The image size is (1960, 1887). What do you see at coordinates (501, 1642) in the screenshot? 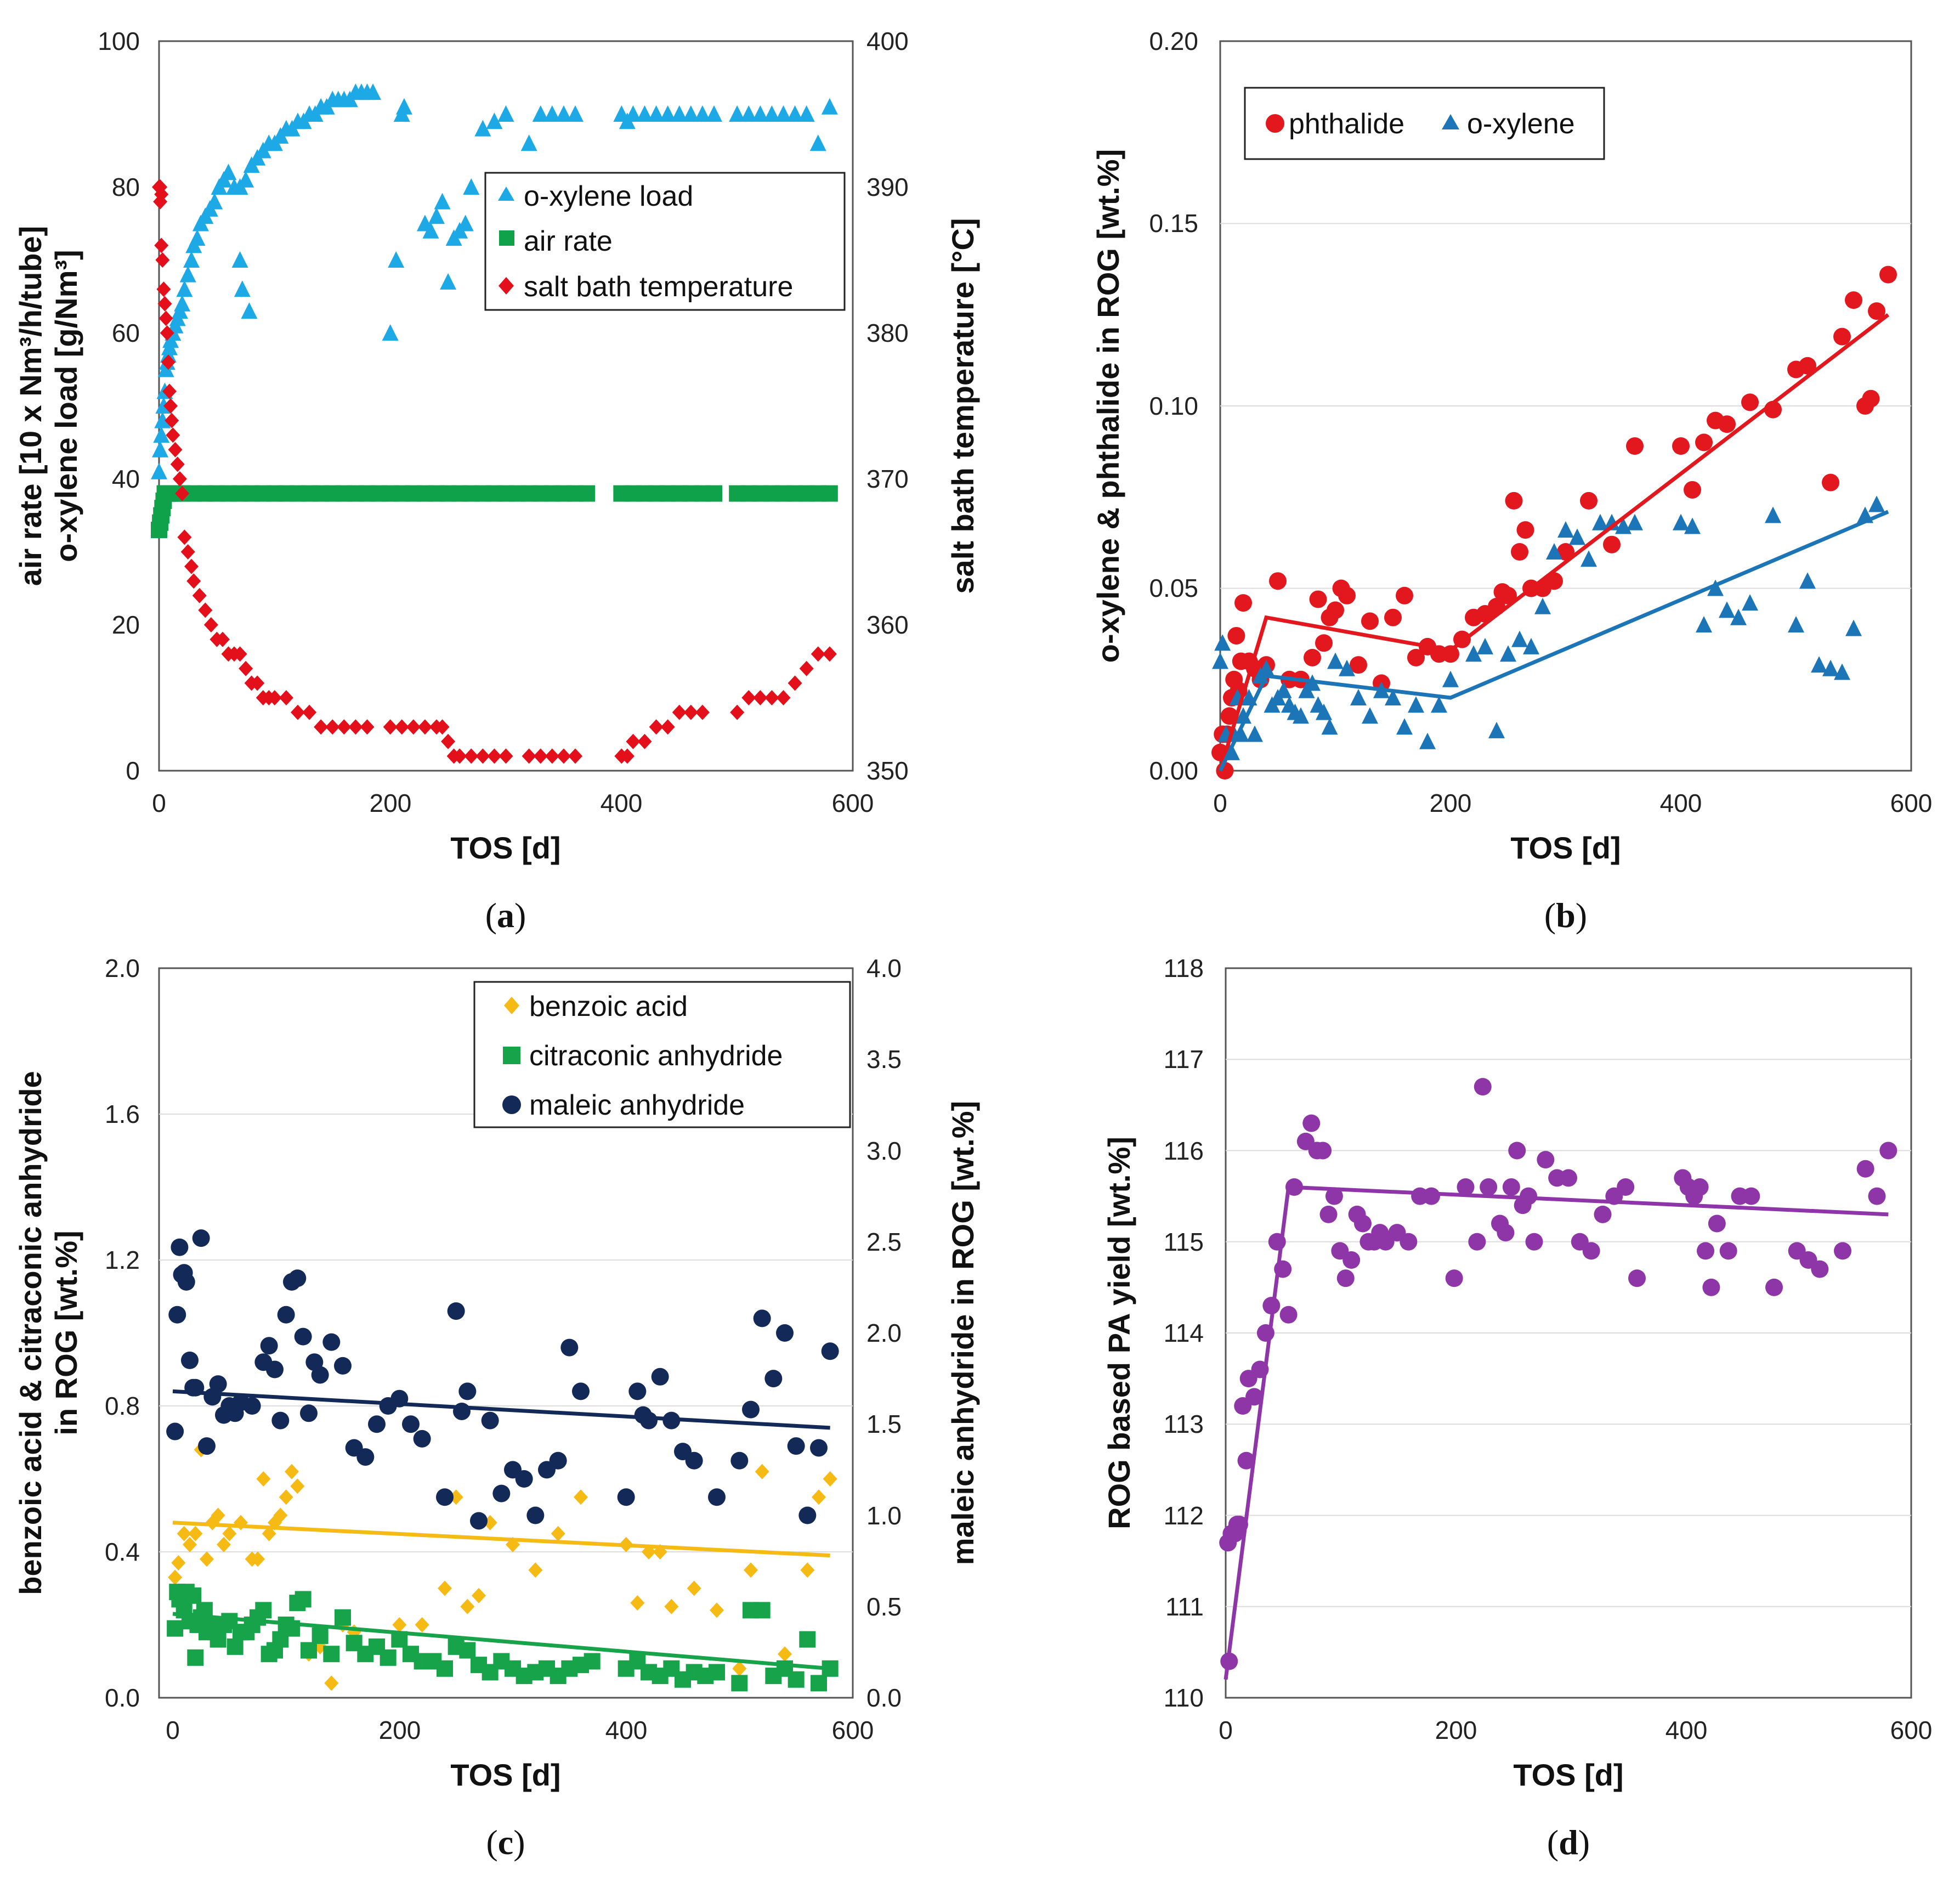
I see `panel-c-citraconic-fit-line` at bounding box center [501, 1642].